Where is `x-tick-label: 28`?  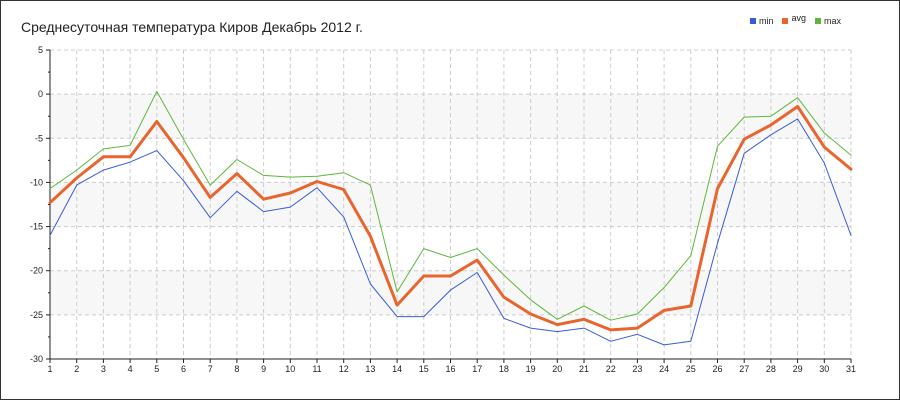 x-tick-label: 28 is located at coordinates (771, 369).